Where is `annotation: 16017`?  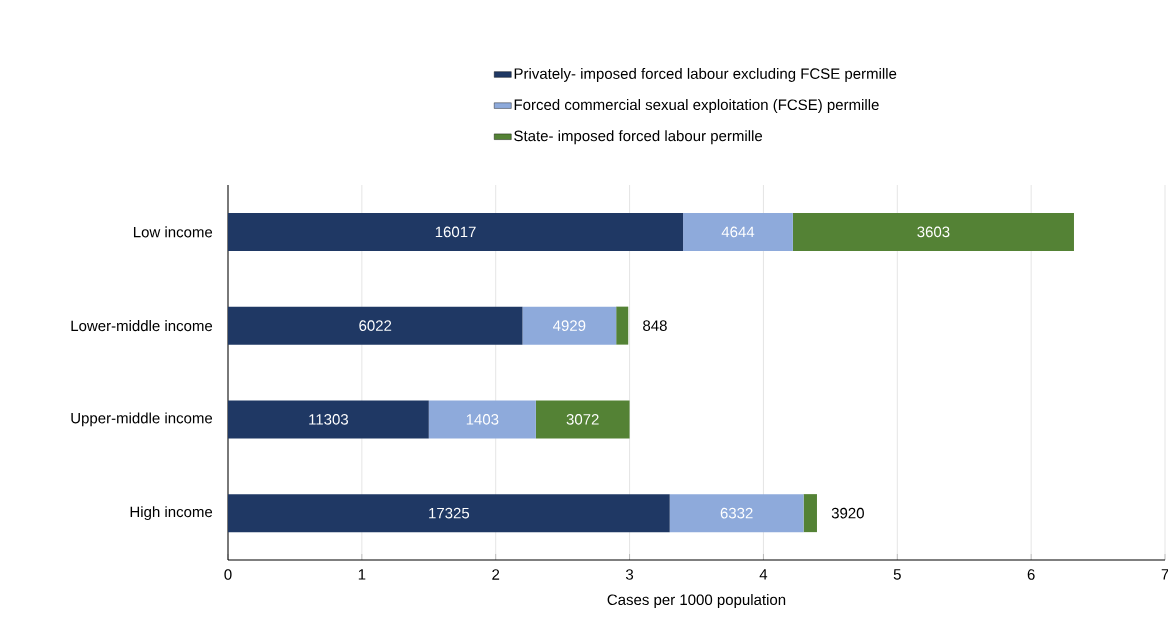 annotation: 16017 is located at coordinates (455, 232).